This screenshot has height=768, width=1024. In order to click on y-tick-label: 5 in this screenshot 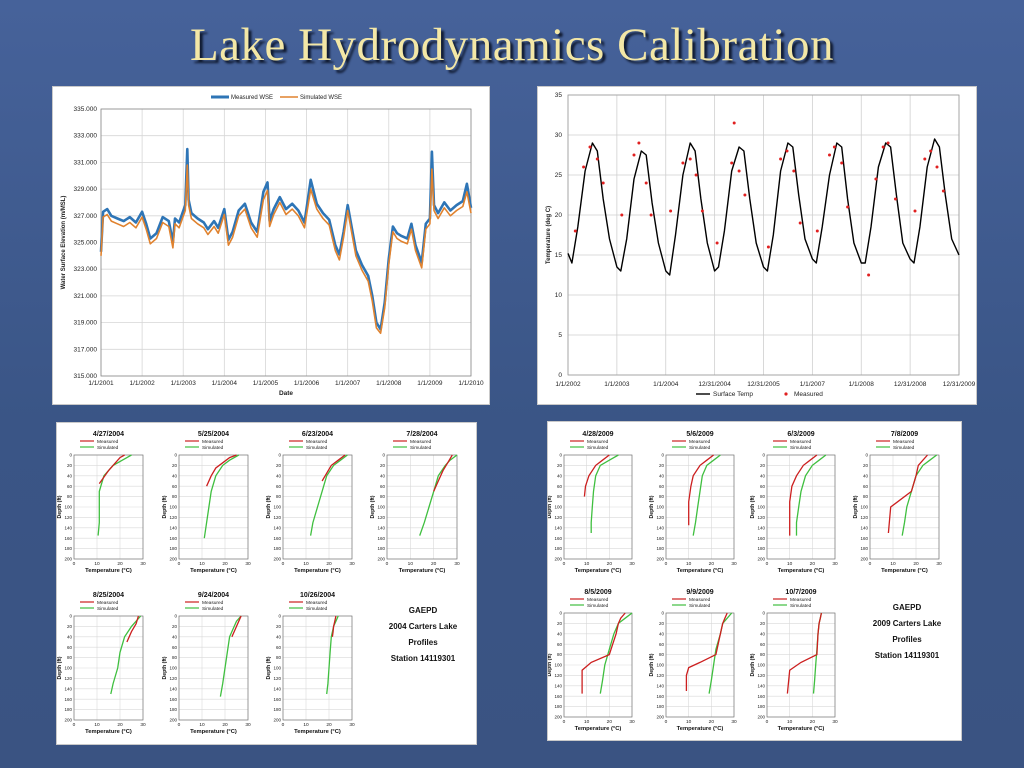, I will do `click(560, 335)`.